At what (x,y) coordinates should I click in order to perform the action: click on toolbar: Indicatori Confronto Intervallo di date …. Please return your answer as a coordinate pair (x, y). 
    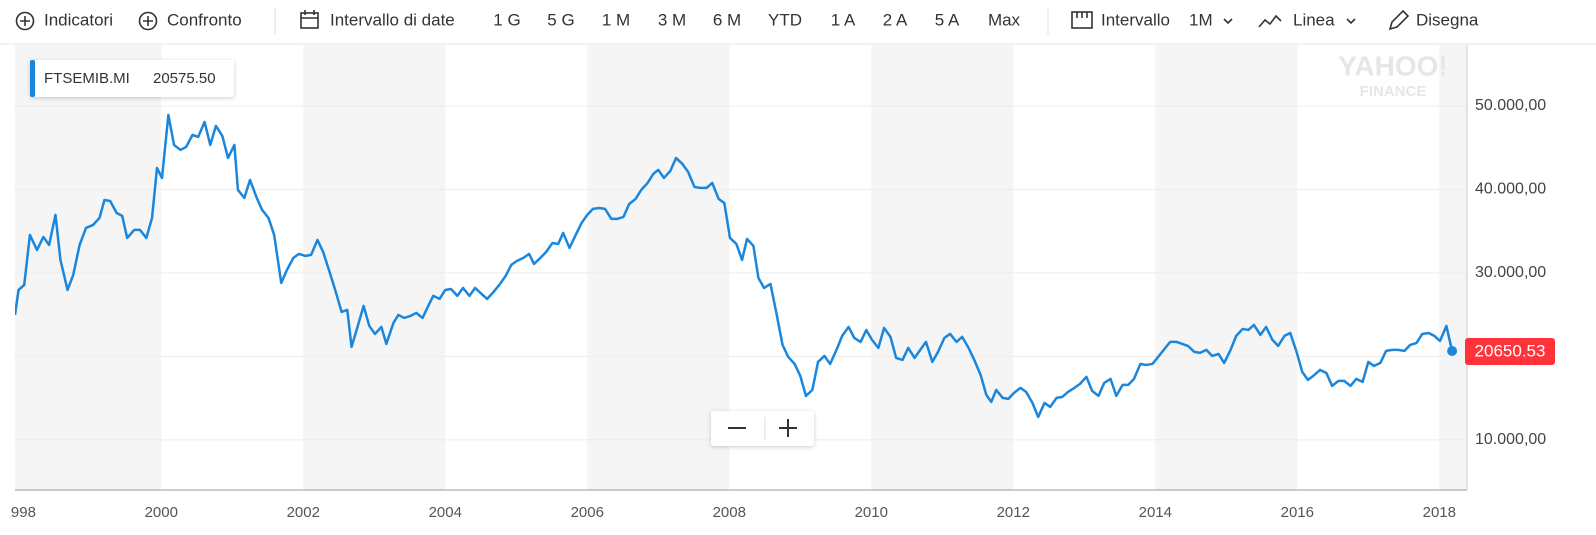
    Looking at the image, I should click on (747, 21).